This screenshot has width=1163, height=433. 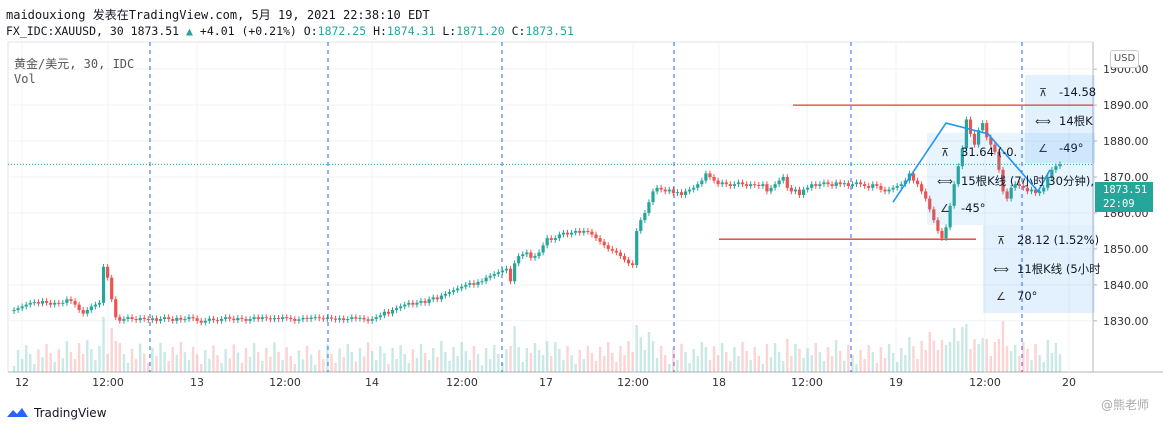 What do you see at coordinates (1011, 179) in the screenshot?
I see `measure-box-2: ⊼ 31.64 (-0. ⟺ 15根K线 (7小时 30分钟), ∠ -45°` at bounding box center [1011, 179].